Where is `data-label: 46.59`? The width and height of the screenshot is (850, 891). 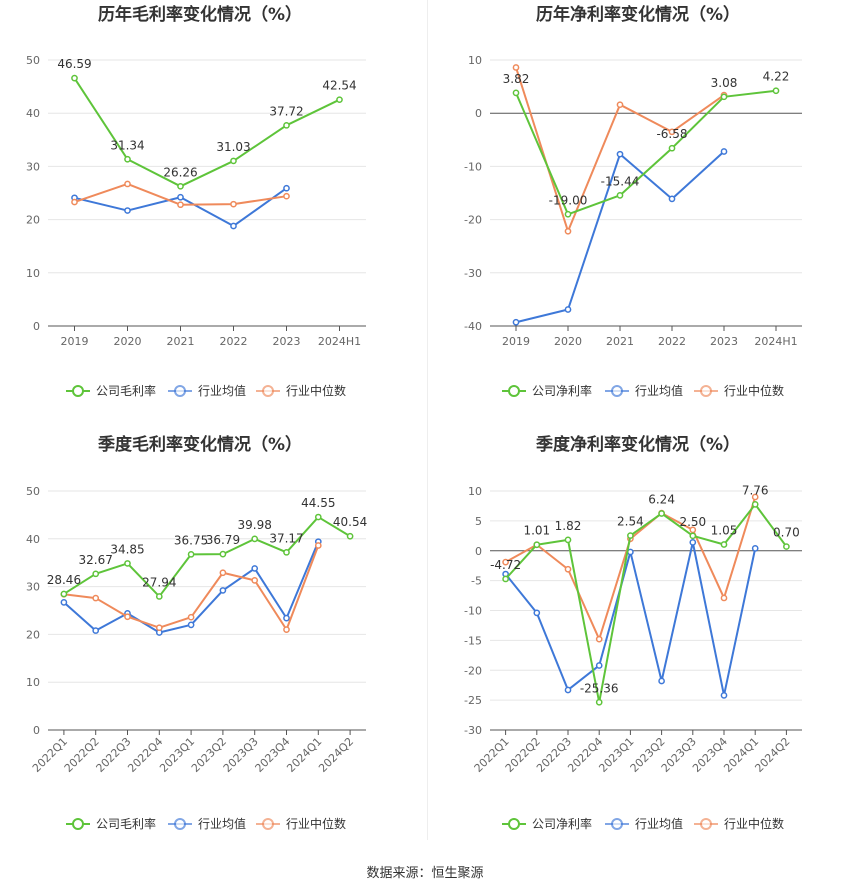
data-label: 46.59 is located at coordinates (74, 64).